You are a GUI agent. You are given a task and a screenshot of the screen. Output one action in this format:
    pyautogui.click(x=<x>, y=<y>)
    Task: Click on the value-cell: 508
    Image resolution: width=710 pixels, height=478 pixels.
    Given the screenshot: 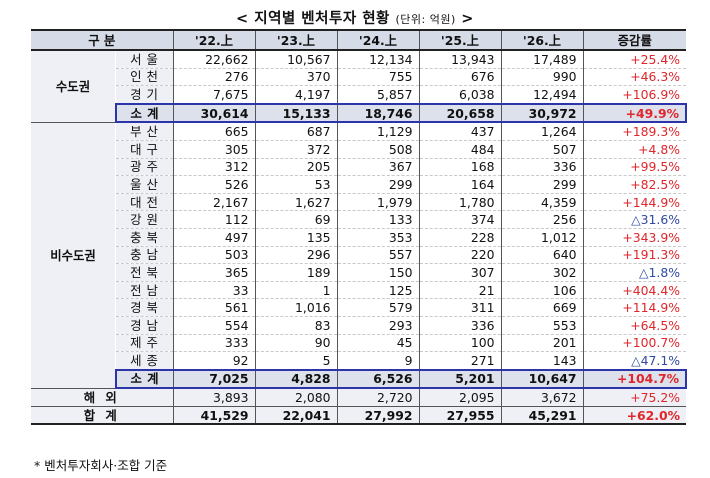 What is the action you would take?
    pyautogui.click(x=377, y=149)
    